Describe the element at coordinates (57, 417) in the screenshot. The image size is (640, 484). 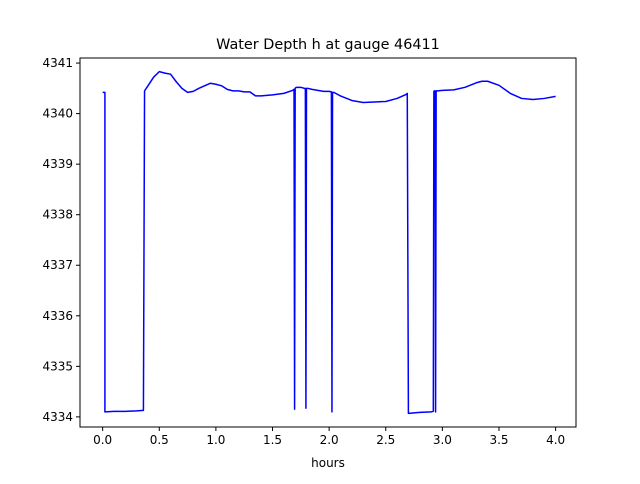
I see `y-tick-label: 4334` at that location.